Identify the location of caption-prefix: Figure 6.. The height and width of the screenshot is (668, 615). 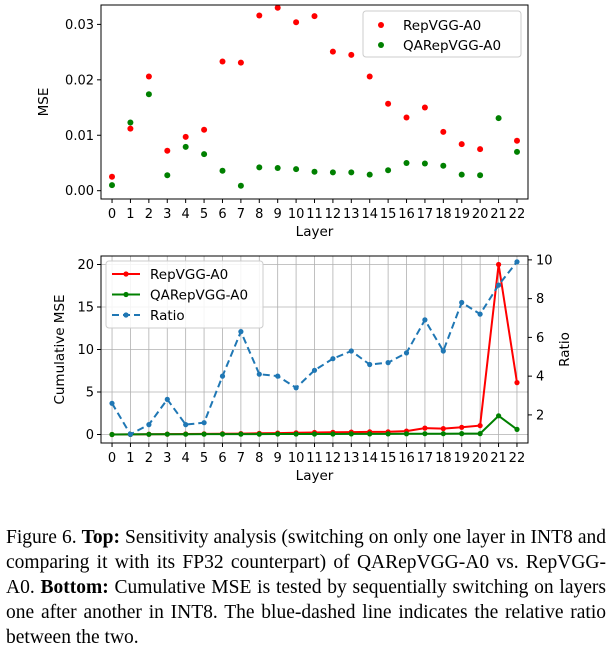
(44, 537).